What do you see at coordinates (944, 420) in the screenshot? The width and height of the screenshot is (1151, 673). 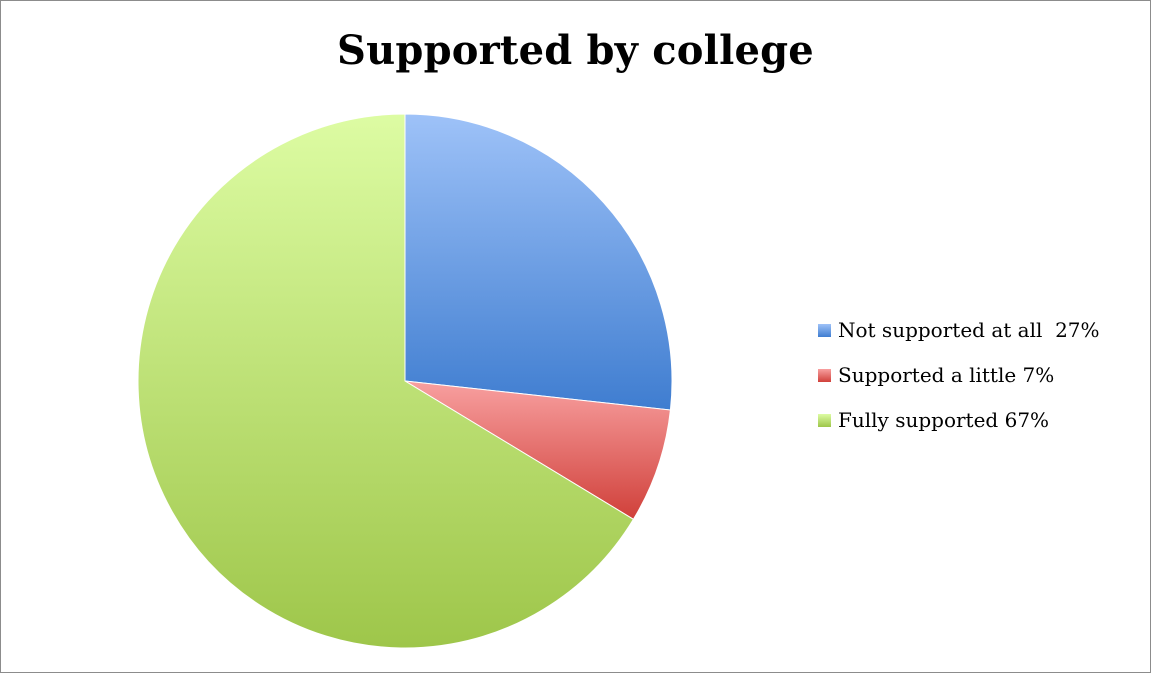 I see `legend-label-fully-supported: Fully supported 67%` at bounding box center [944, 420].